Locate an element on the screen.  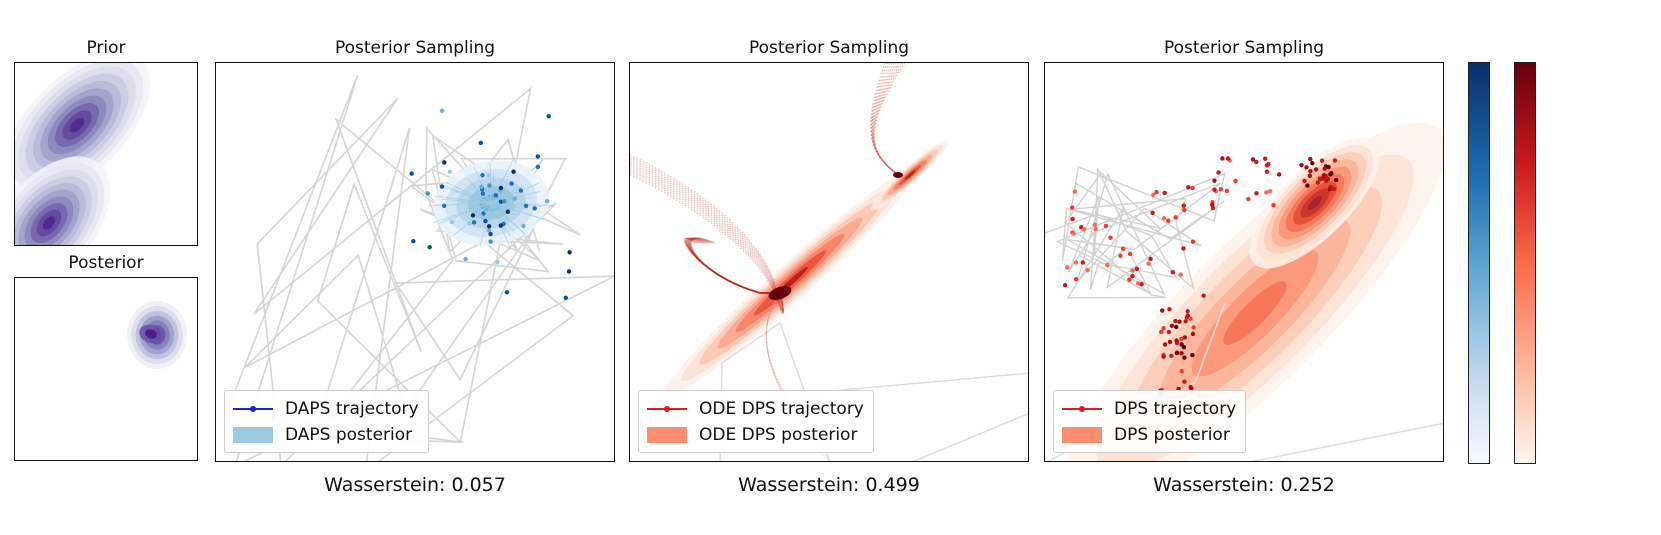
ode-wasserstein: Wasserstein: 0.499 is located at coordinates (829, 485).